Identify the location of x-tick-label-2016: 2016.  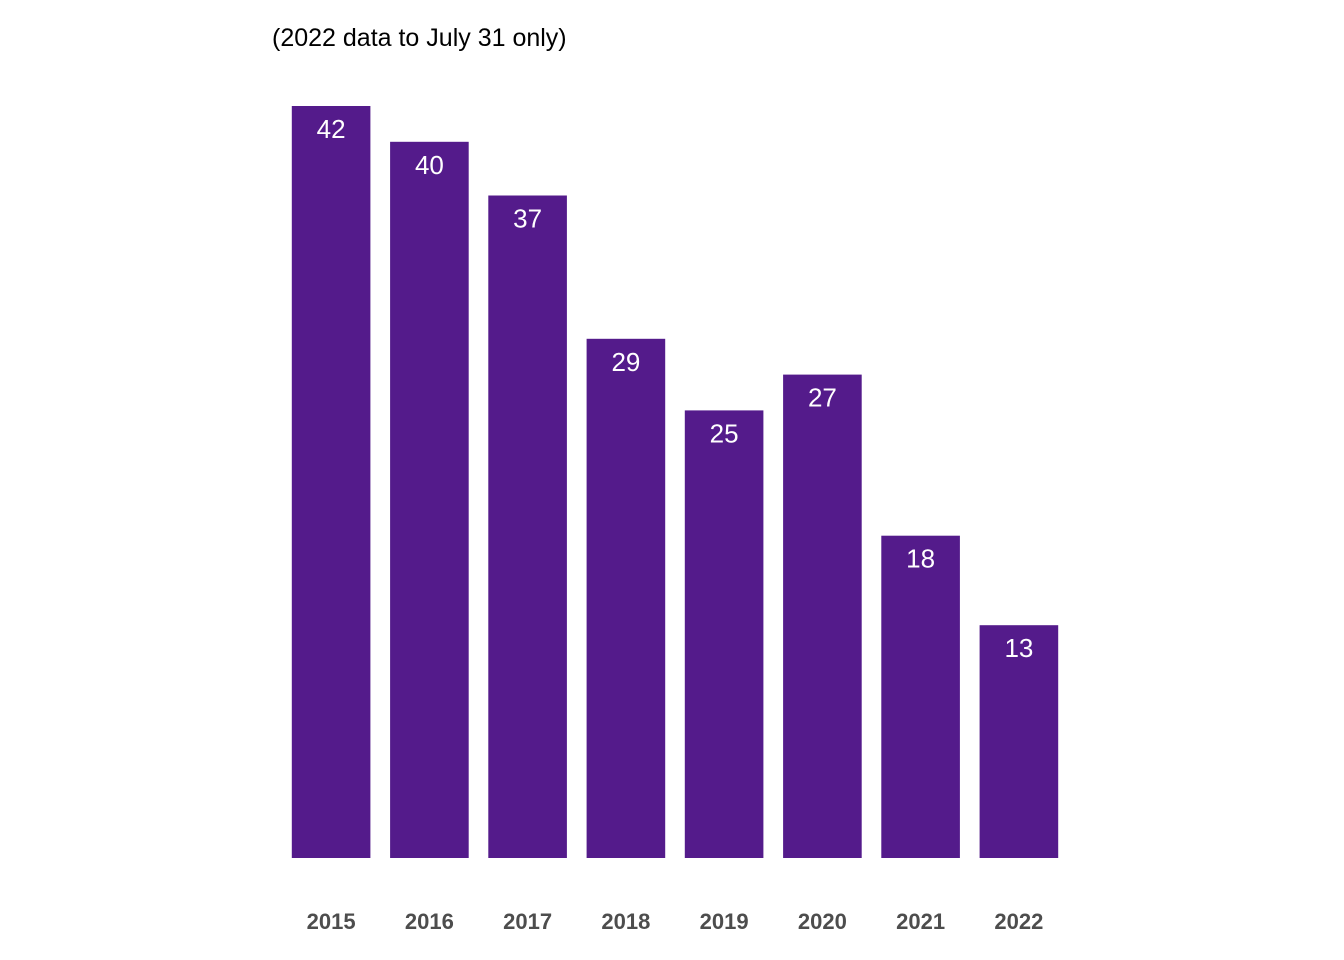
(429, 921).